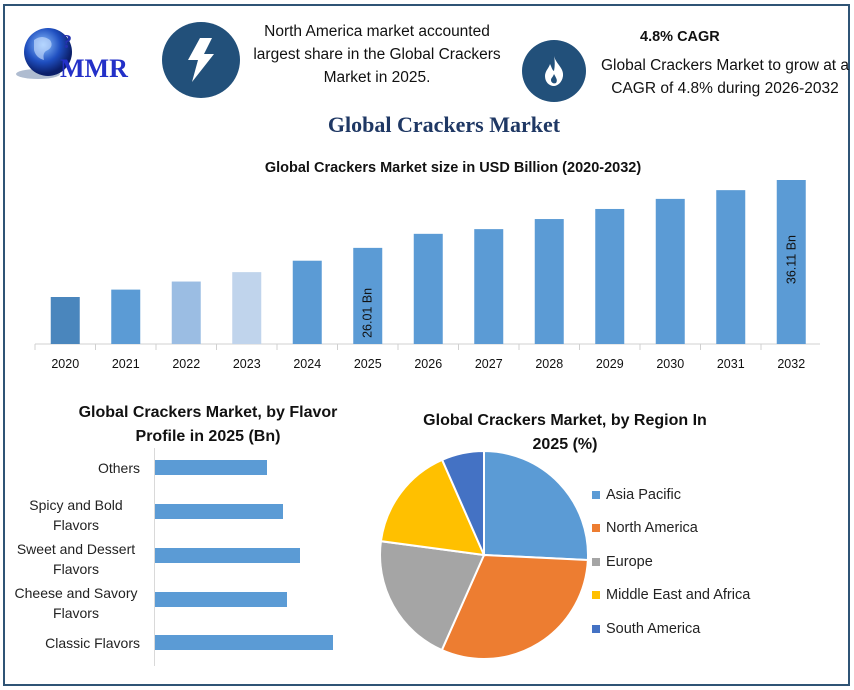 This screenshot has height=690, width=854. What do you see at coordinates (791, 364) in the screenshot?
I see `x-tick-label: 2032` at bounding box center [791, 364].